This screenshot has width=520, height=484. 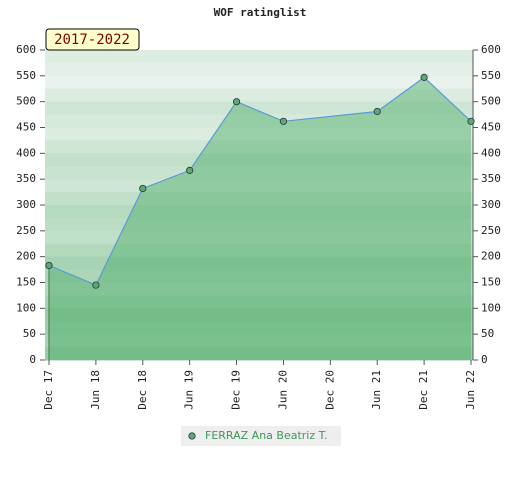 What do you see at coordinates (26, 127) in the screenshot?
I see `y-tick-label: 450` at bounding box center [26, 127].